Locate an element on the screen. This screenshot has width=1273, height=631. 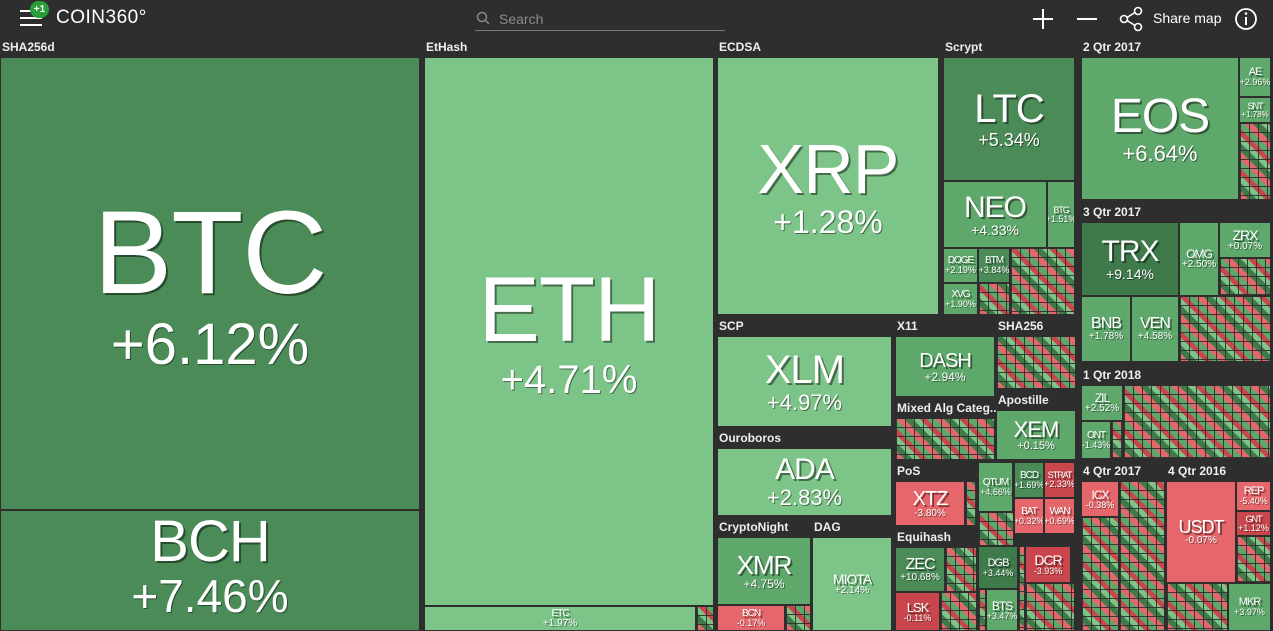
coin-tile-neo: NEO +4.33% is located at coordinates (995, 214).